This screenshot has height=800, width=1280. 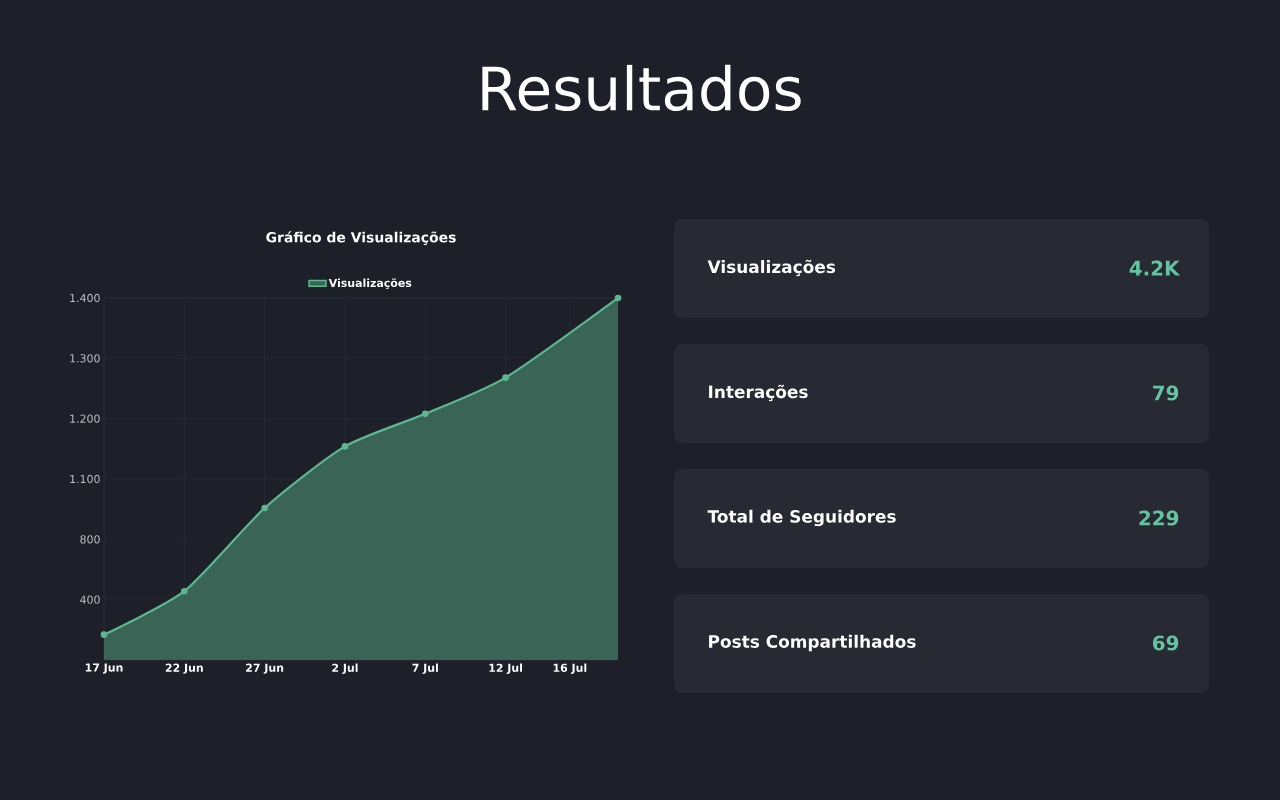 I want to click on text: 1.400, so click(x=85, y=298).